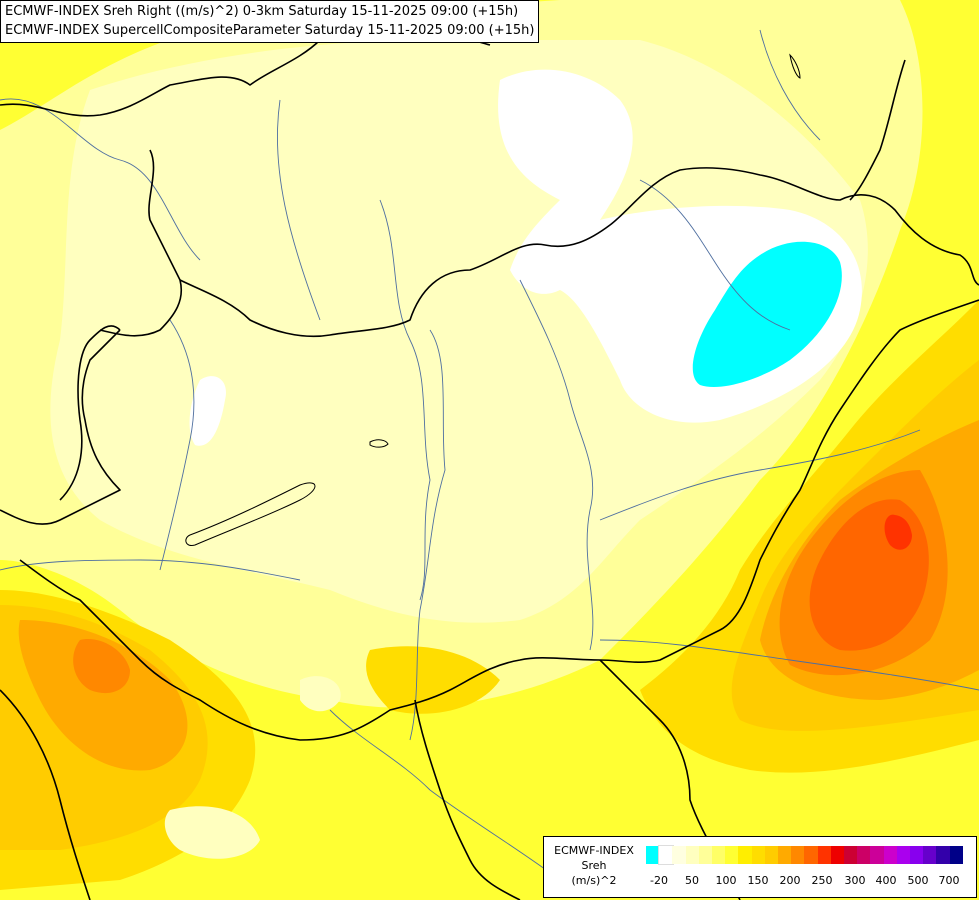  I want to click on legend-tick-label: -20, so click(659, 880).